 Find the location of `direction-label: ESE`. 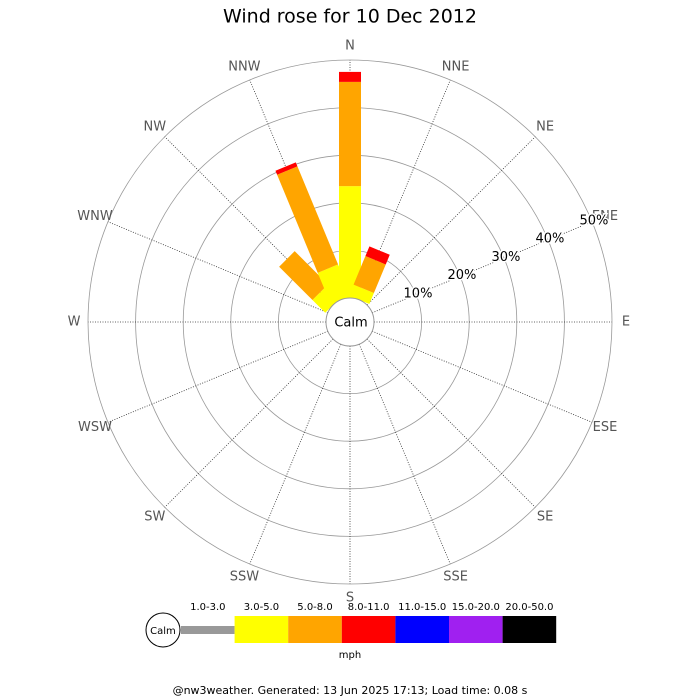

direction-label: ESE is located at coordinates (605, 427).